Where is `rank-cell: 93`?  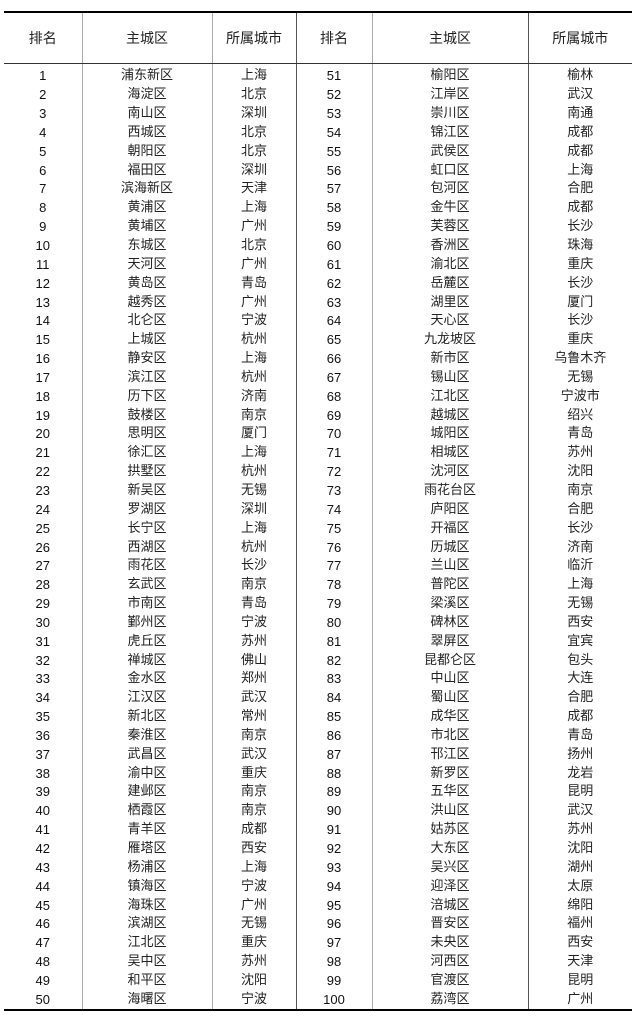 rank-cell: 93 is located at coordinates (333, 868).